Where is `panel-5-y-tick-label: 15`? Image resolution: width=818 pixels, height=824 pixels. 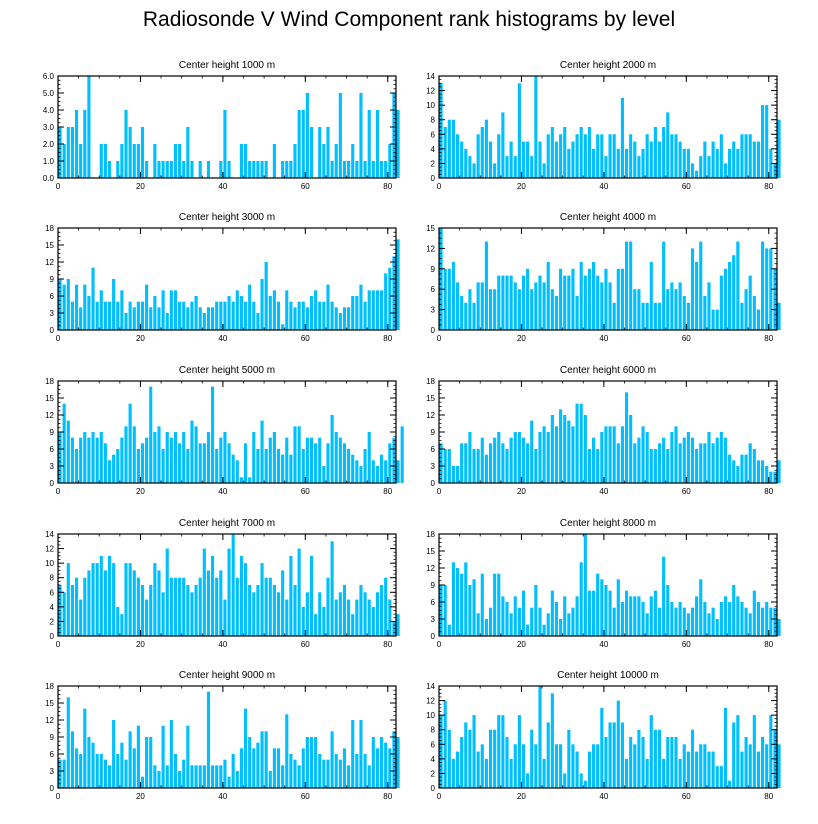
panel-5-y-tick-label: 15 is located at coordinates (49, 398).